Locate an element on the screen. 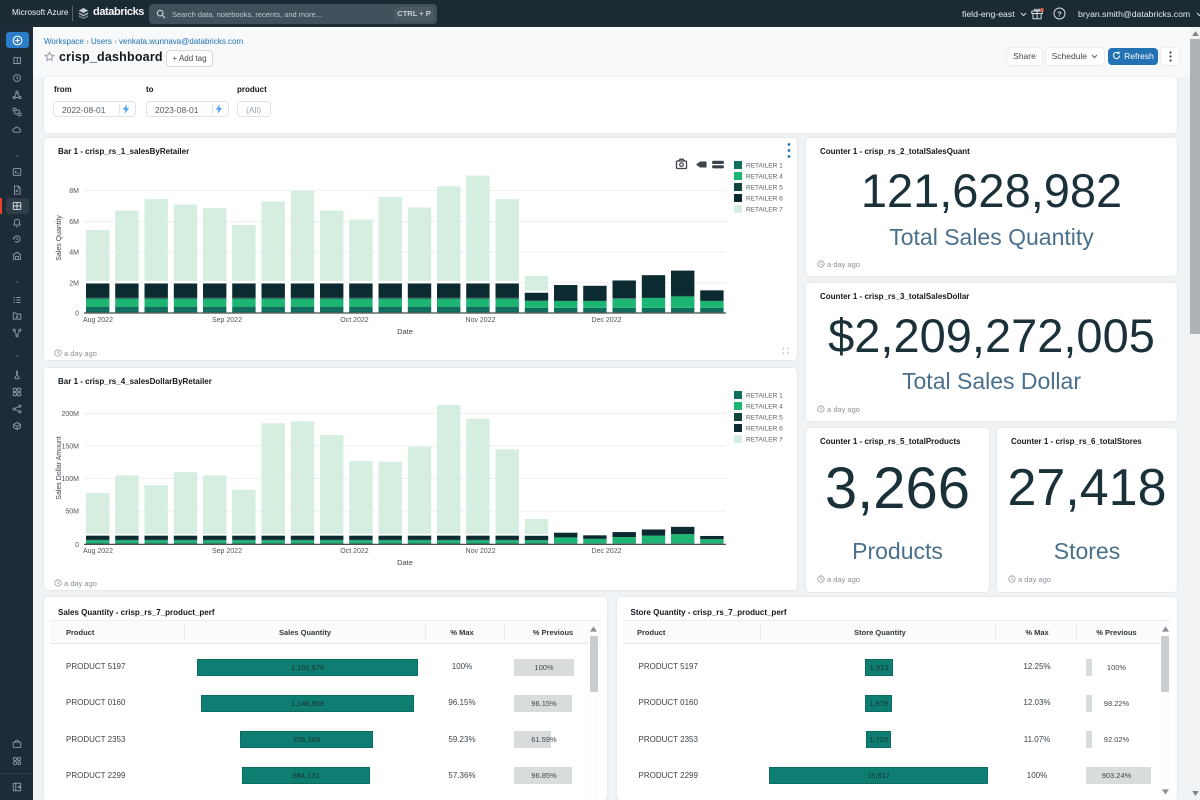  svg-text: 100M is located at coordinates (70, 479).